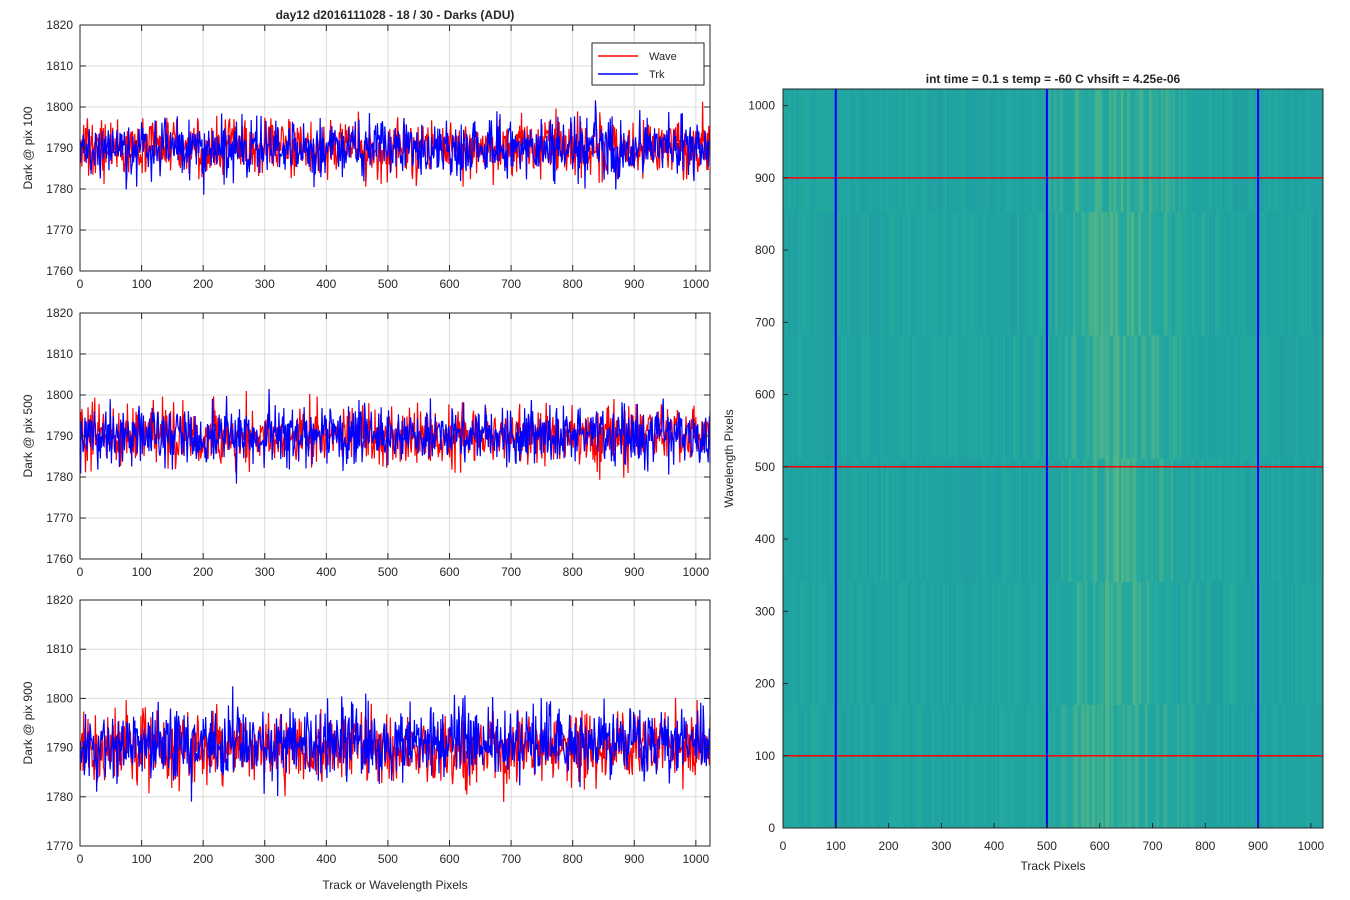 The height and width of the screenshot is (900, 1350). Describe the element at coordinates (765, 539) in the screenshot. I see `y-tick-label: 400` at that location.